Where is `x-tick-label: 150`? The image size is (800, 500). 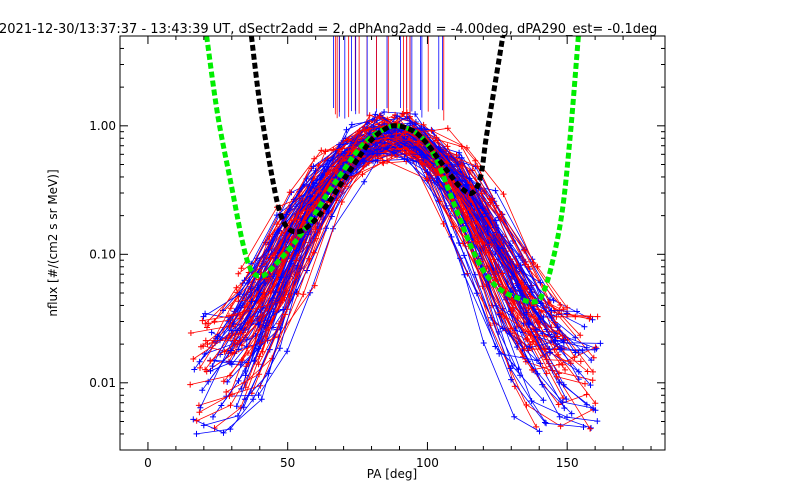
x-tick-label: 150 is located at coordinates (567, 463).